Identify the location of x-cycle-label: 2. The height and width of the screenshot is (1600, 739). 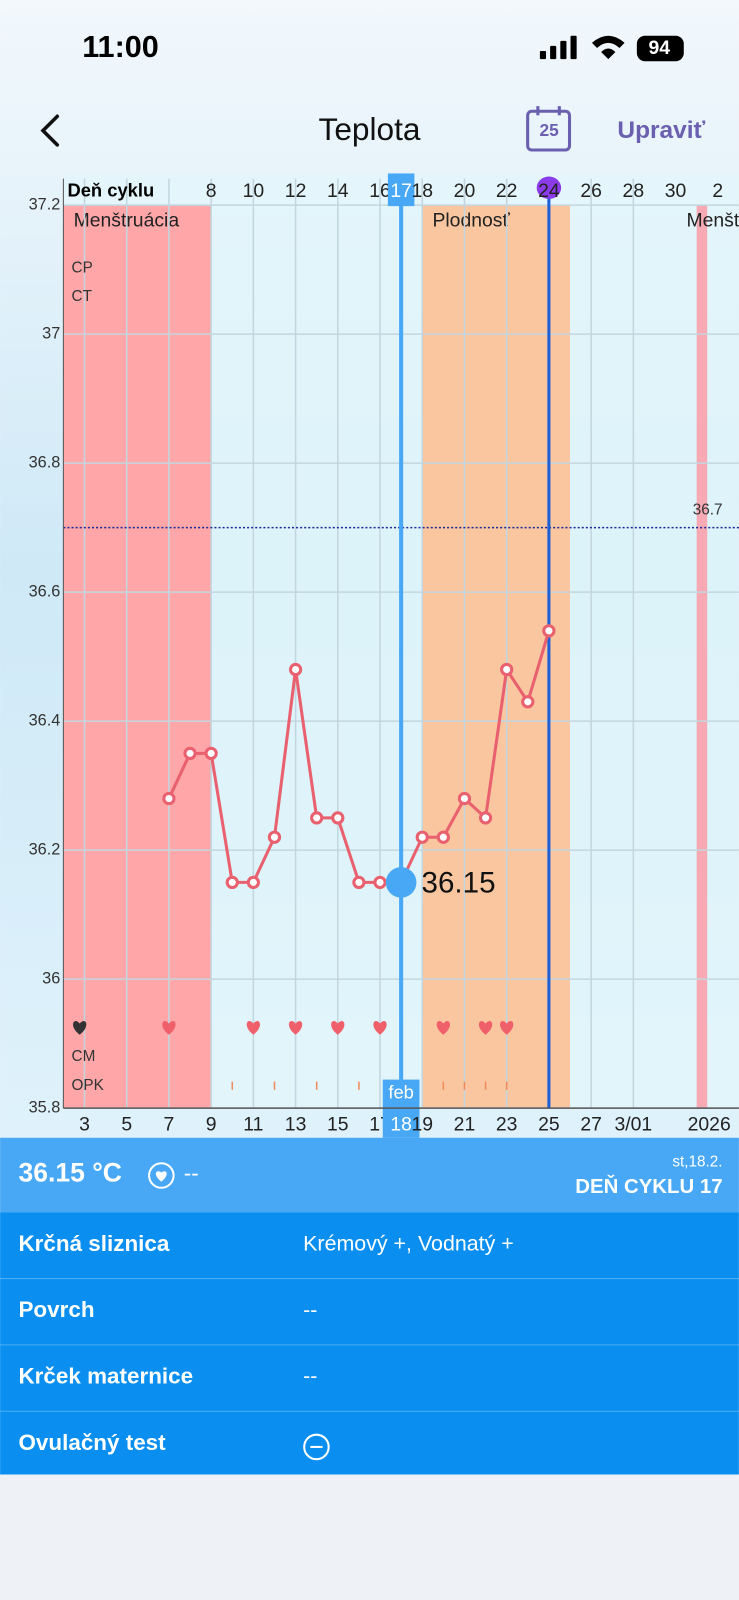
(717, 191).